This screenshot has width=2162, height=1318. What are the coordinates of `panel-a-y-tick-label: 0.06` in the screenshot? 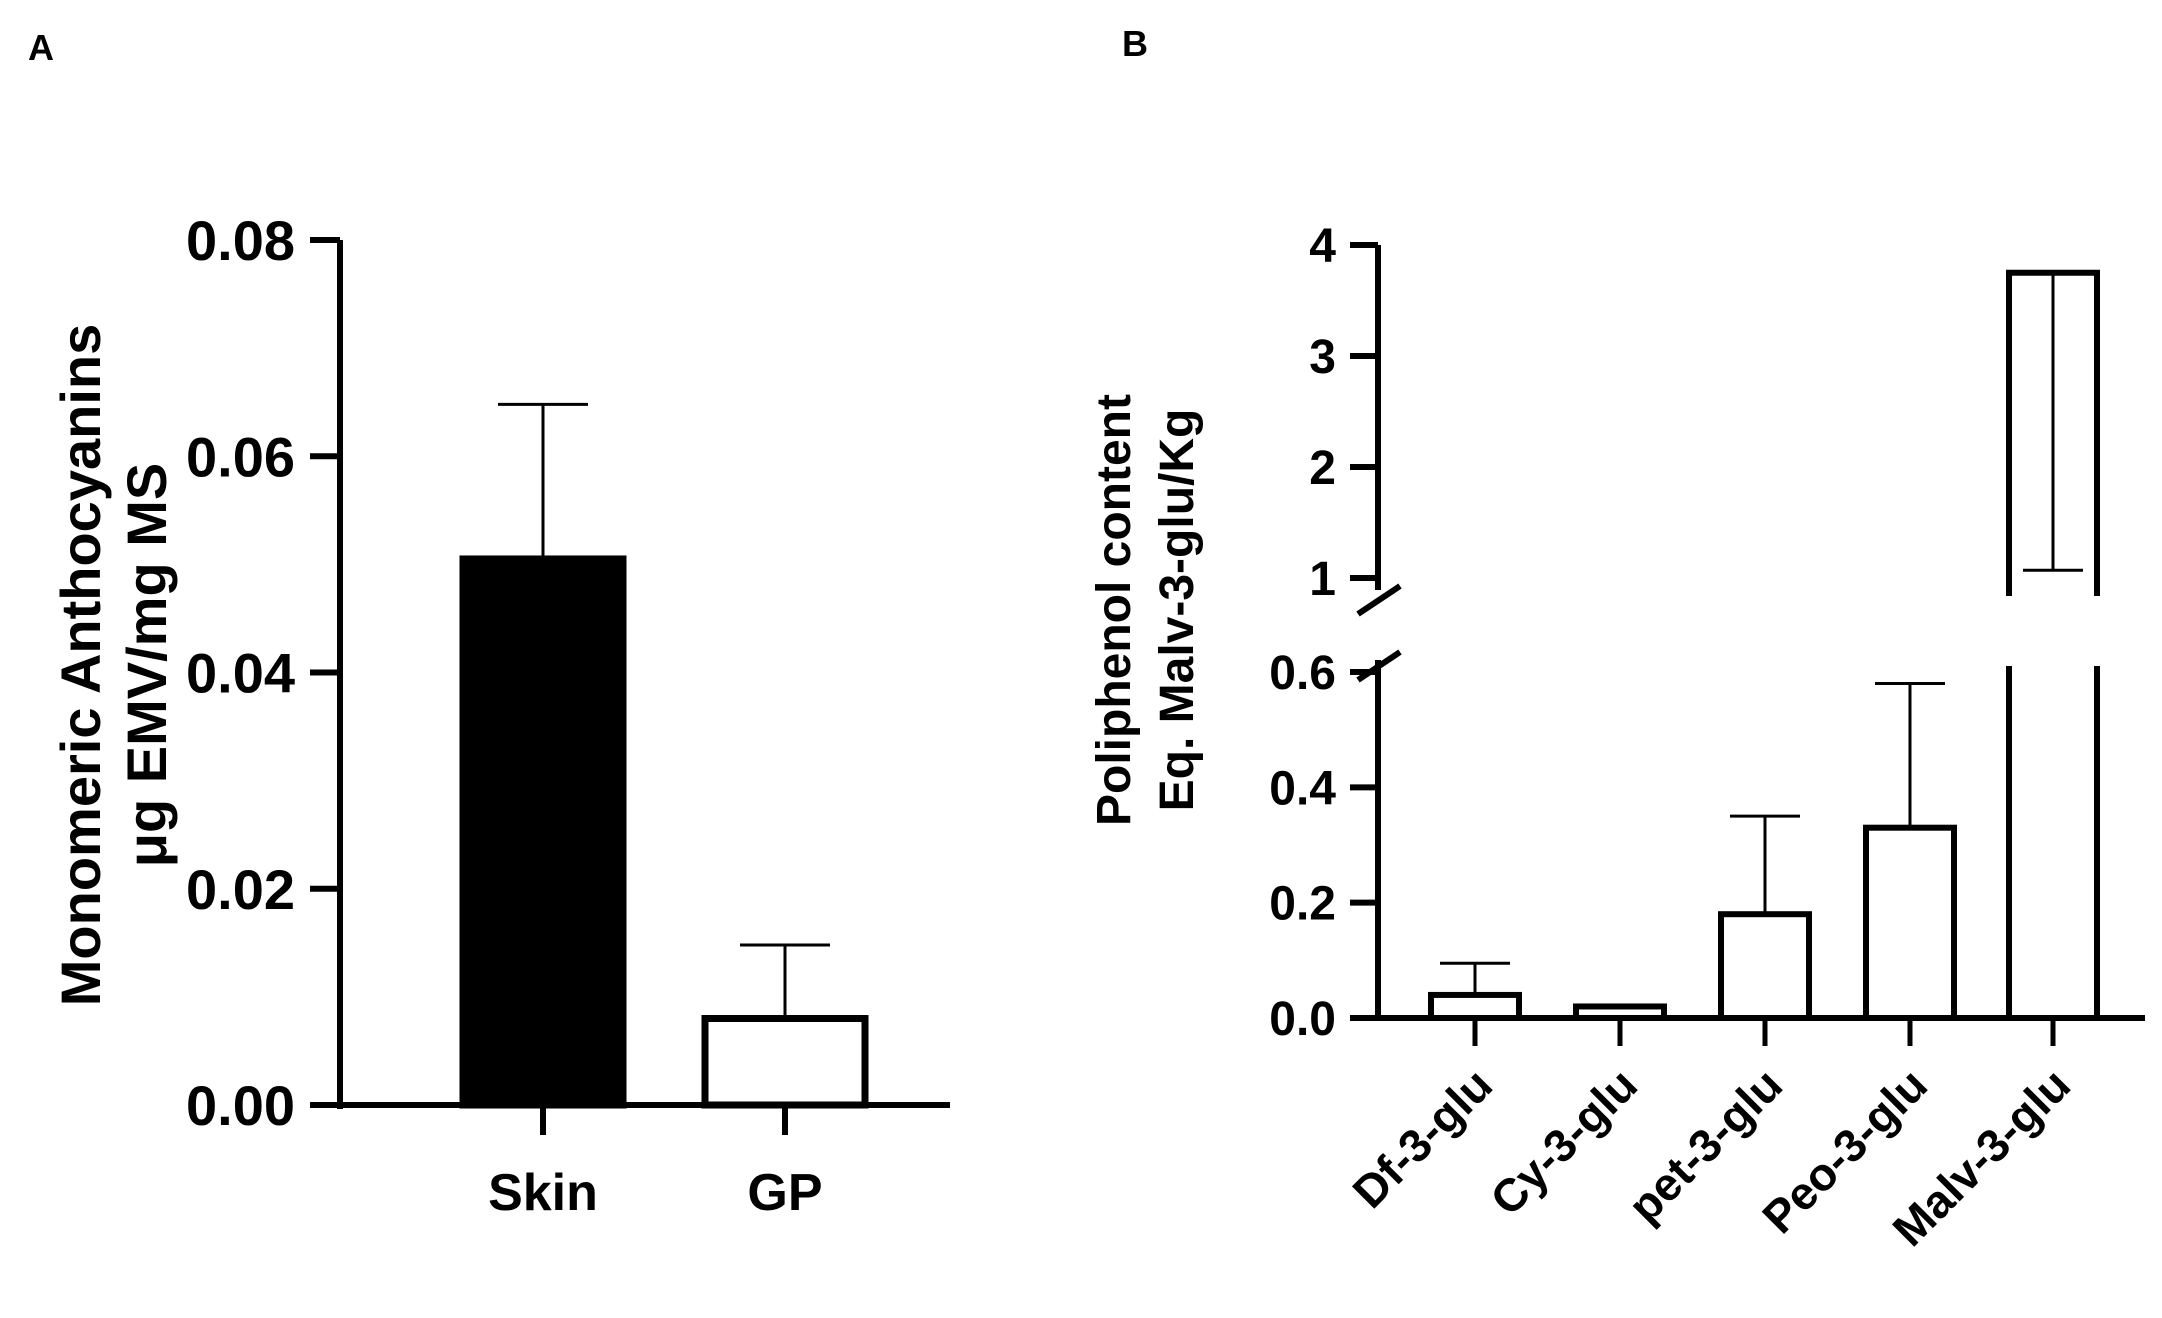 It's located at (240, 456).